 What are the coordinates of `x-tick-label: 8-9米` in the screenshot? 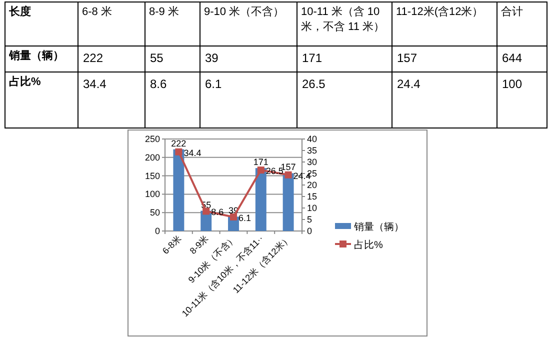 It's located at (199, 244).